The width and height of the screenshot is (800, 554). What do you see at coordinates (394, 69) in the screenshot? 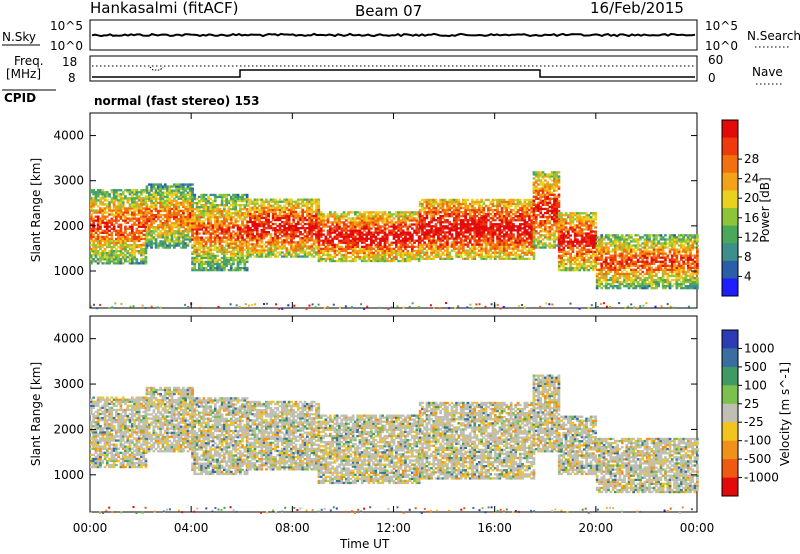
I see `frequency-panel: Freq. [MHz] 18 8 60 0 Nave` at bounding box center [394, 69].